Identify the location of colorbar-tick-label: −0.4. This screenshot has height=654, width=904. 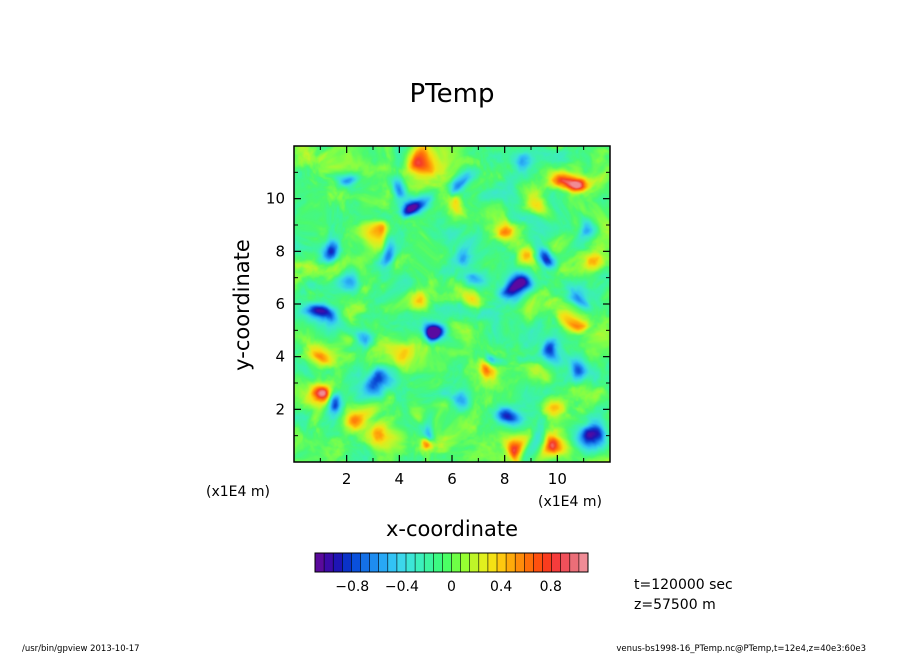
(402, 587).